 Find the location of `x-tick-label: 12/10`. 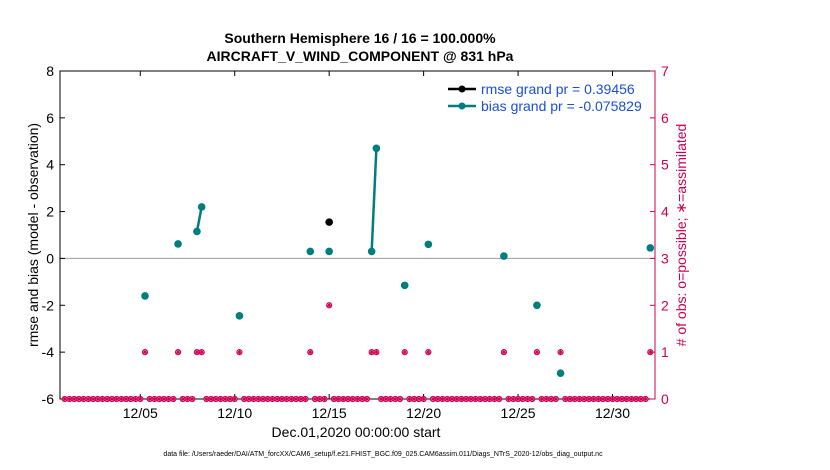

x-tick-label: 12/10 is located at coordinates (234, 413).